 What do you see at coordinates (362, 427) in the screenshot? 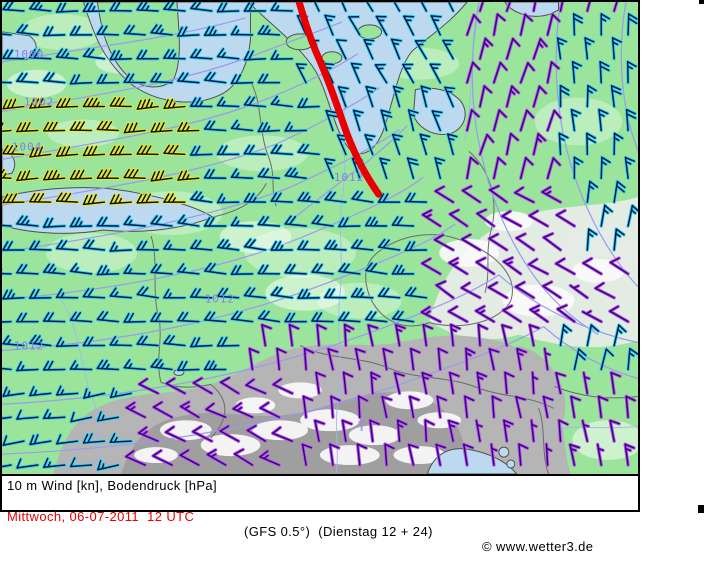
I see `pressure-marker: T` at bounding box center [362, 427].